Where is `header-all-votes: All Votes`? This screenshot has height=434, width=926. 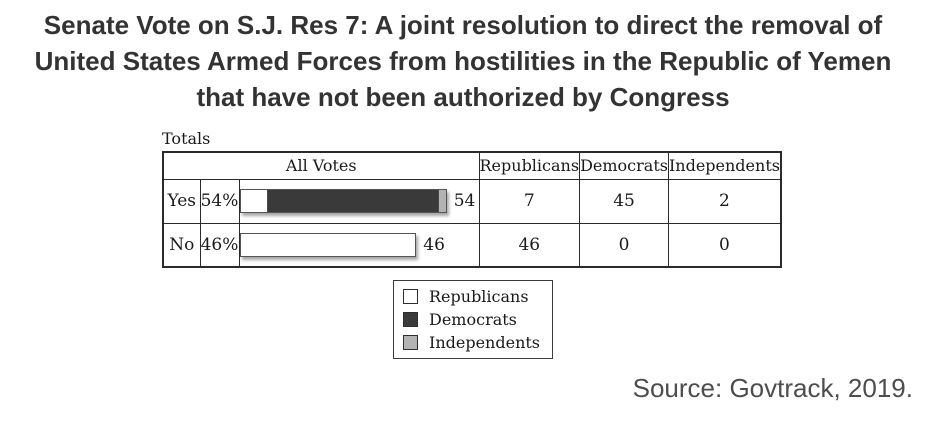
header-all-votes: All Votes is located at coordinates (321, 165).